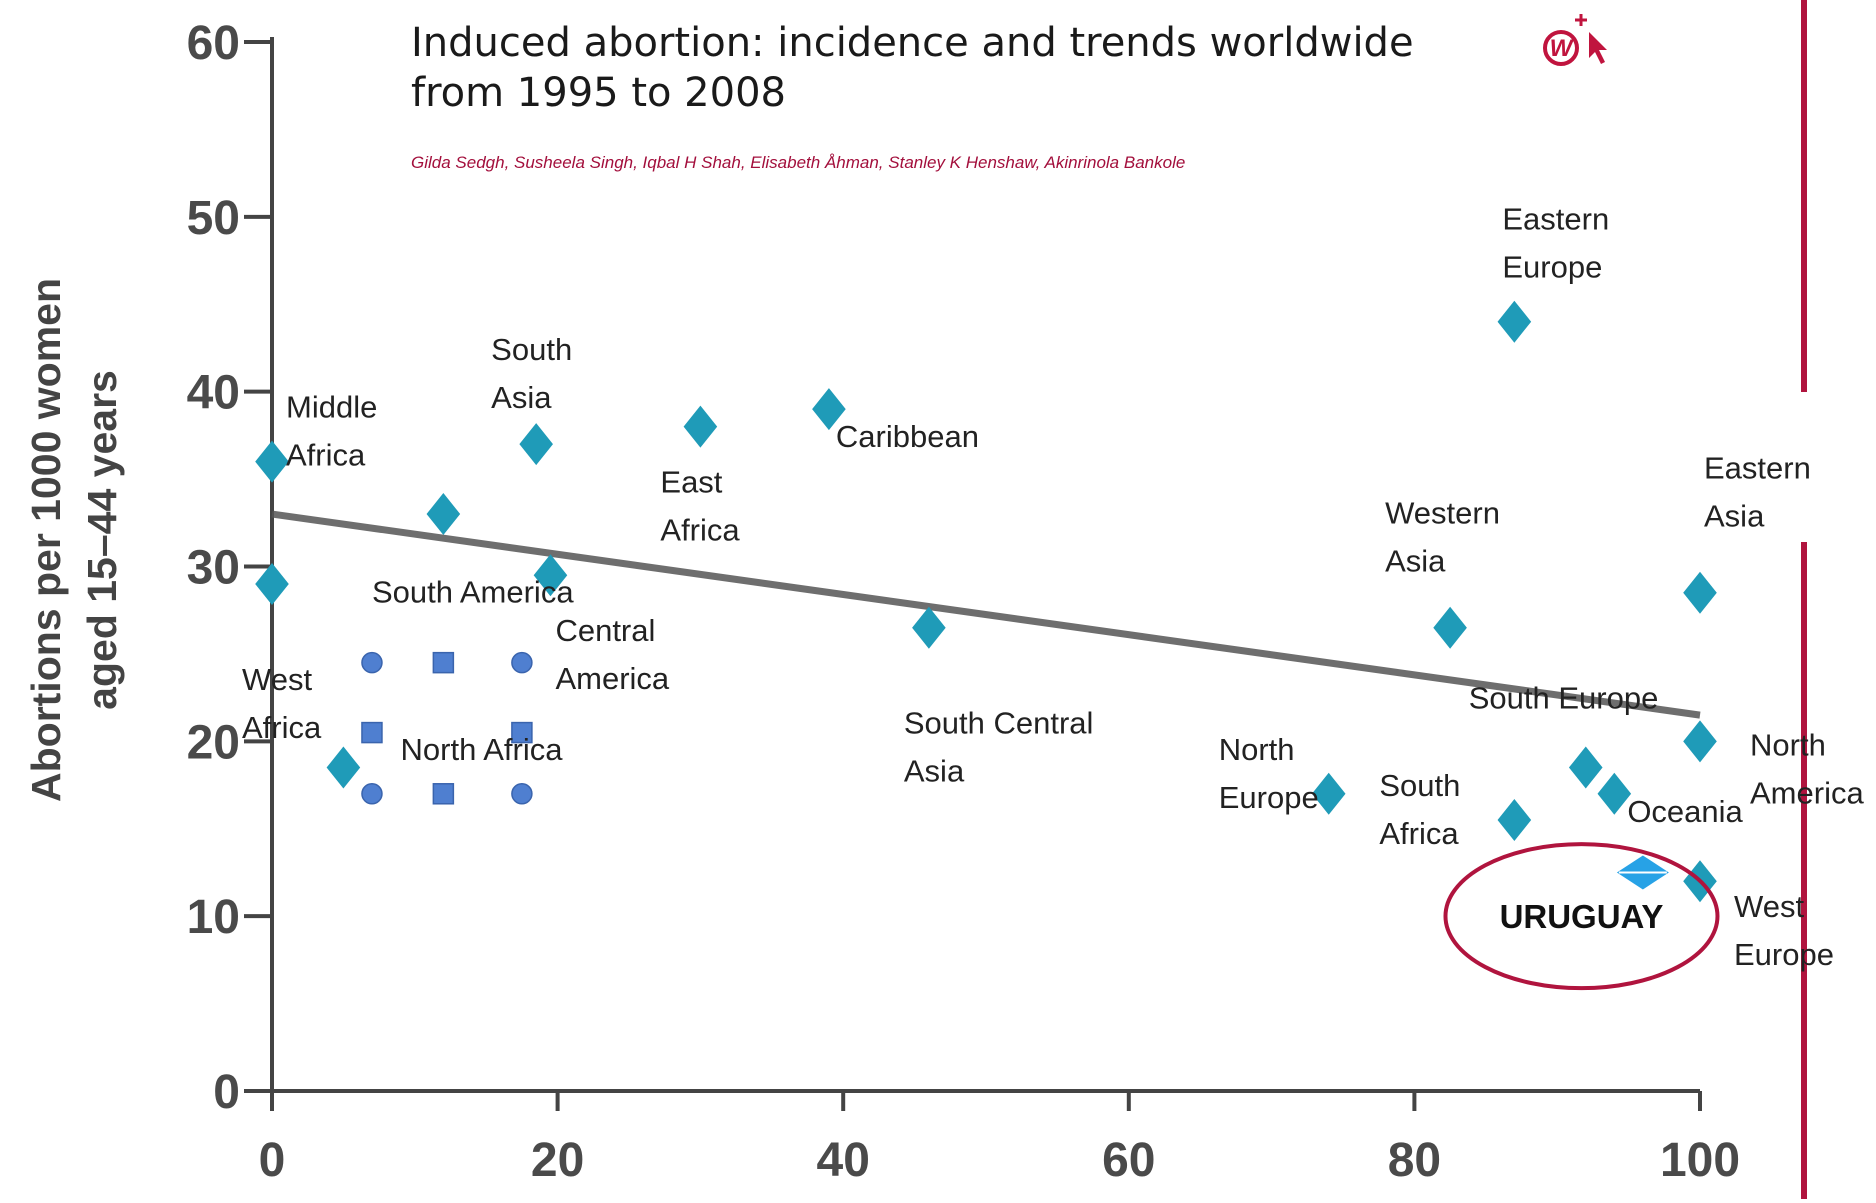 Image resolution: width=1876 pixels, height=1203 pixels. Describe the element at coordinates (272, 1160) in the screenshot. I see `x-tick-label: 0` at that location.